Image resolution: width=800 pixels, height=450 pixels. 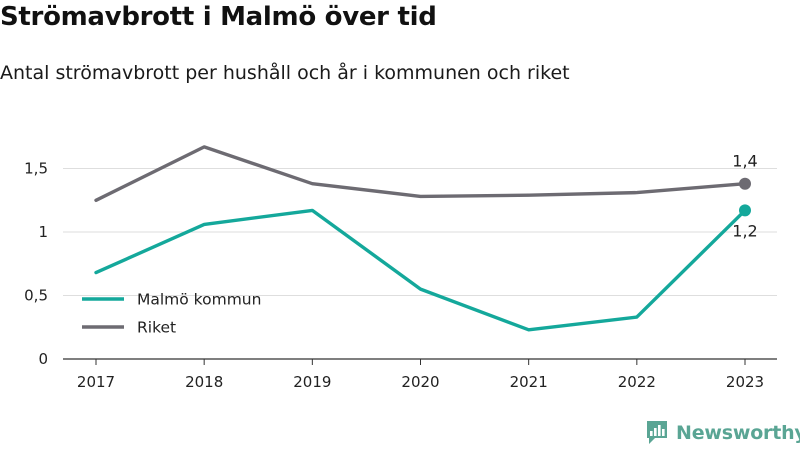 What do you see at coordinates (312, 382) in the screenshot?
I see `x-tick-label: 2019` at bounding box center [312, 382].